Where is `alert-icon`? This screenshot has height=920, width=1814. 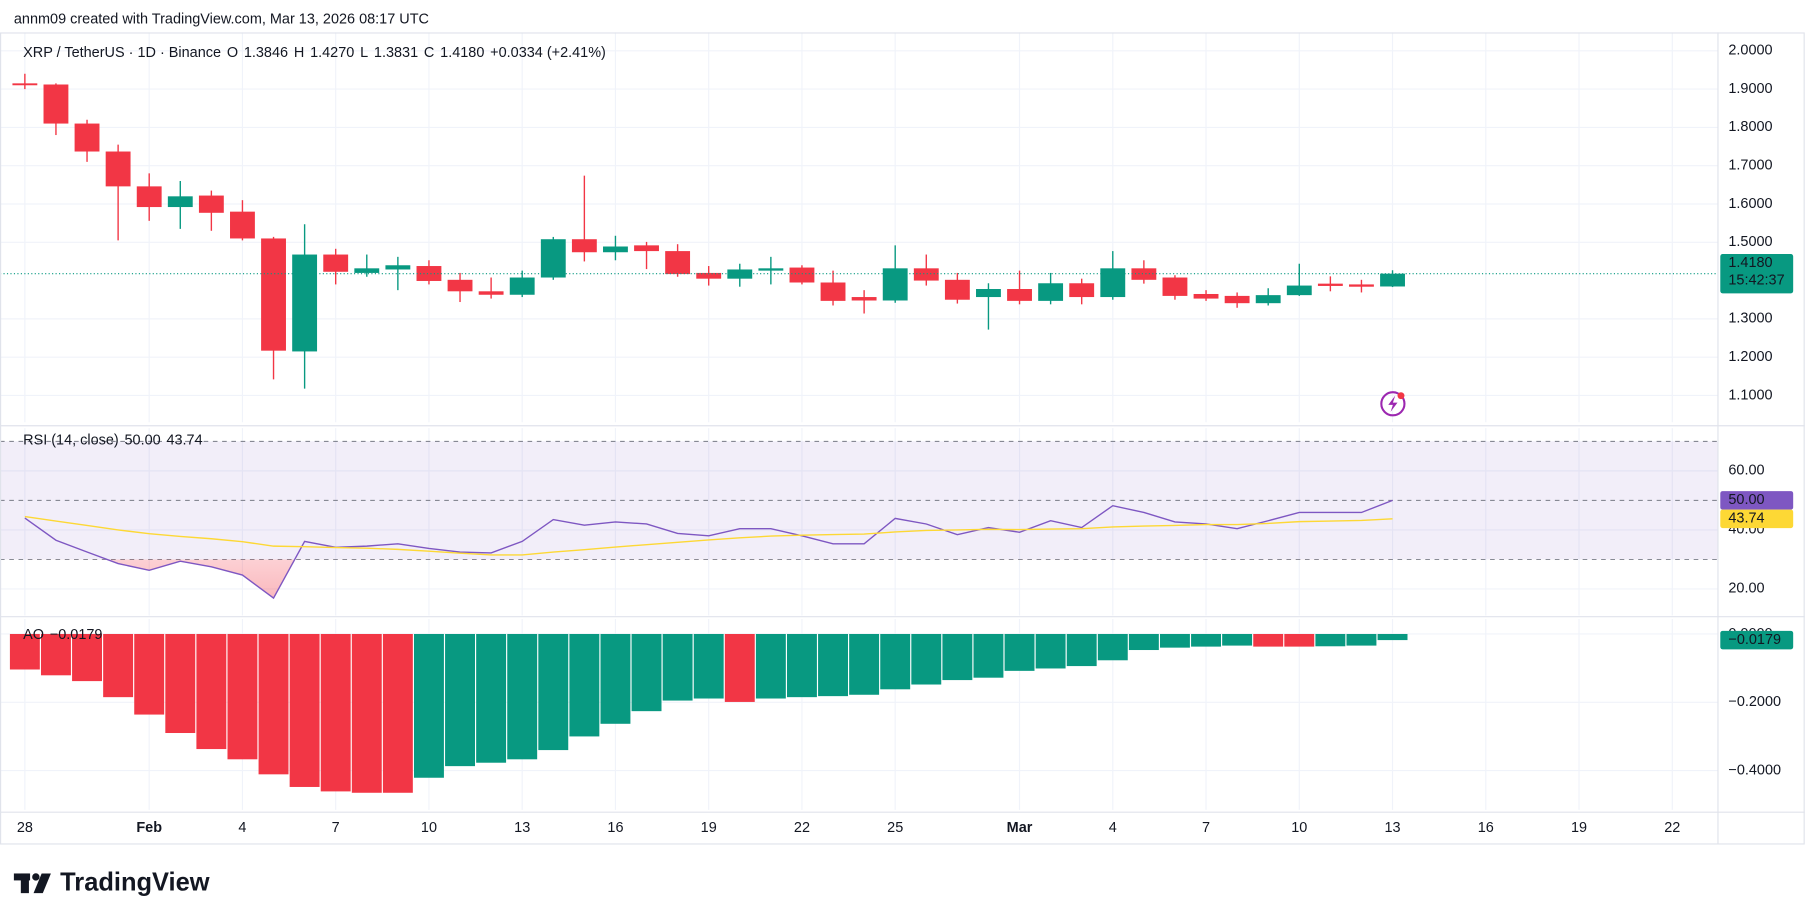 alert-icon is located at coordinates (1393, 404).